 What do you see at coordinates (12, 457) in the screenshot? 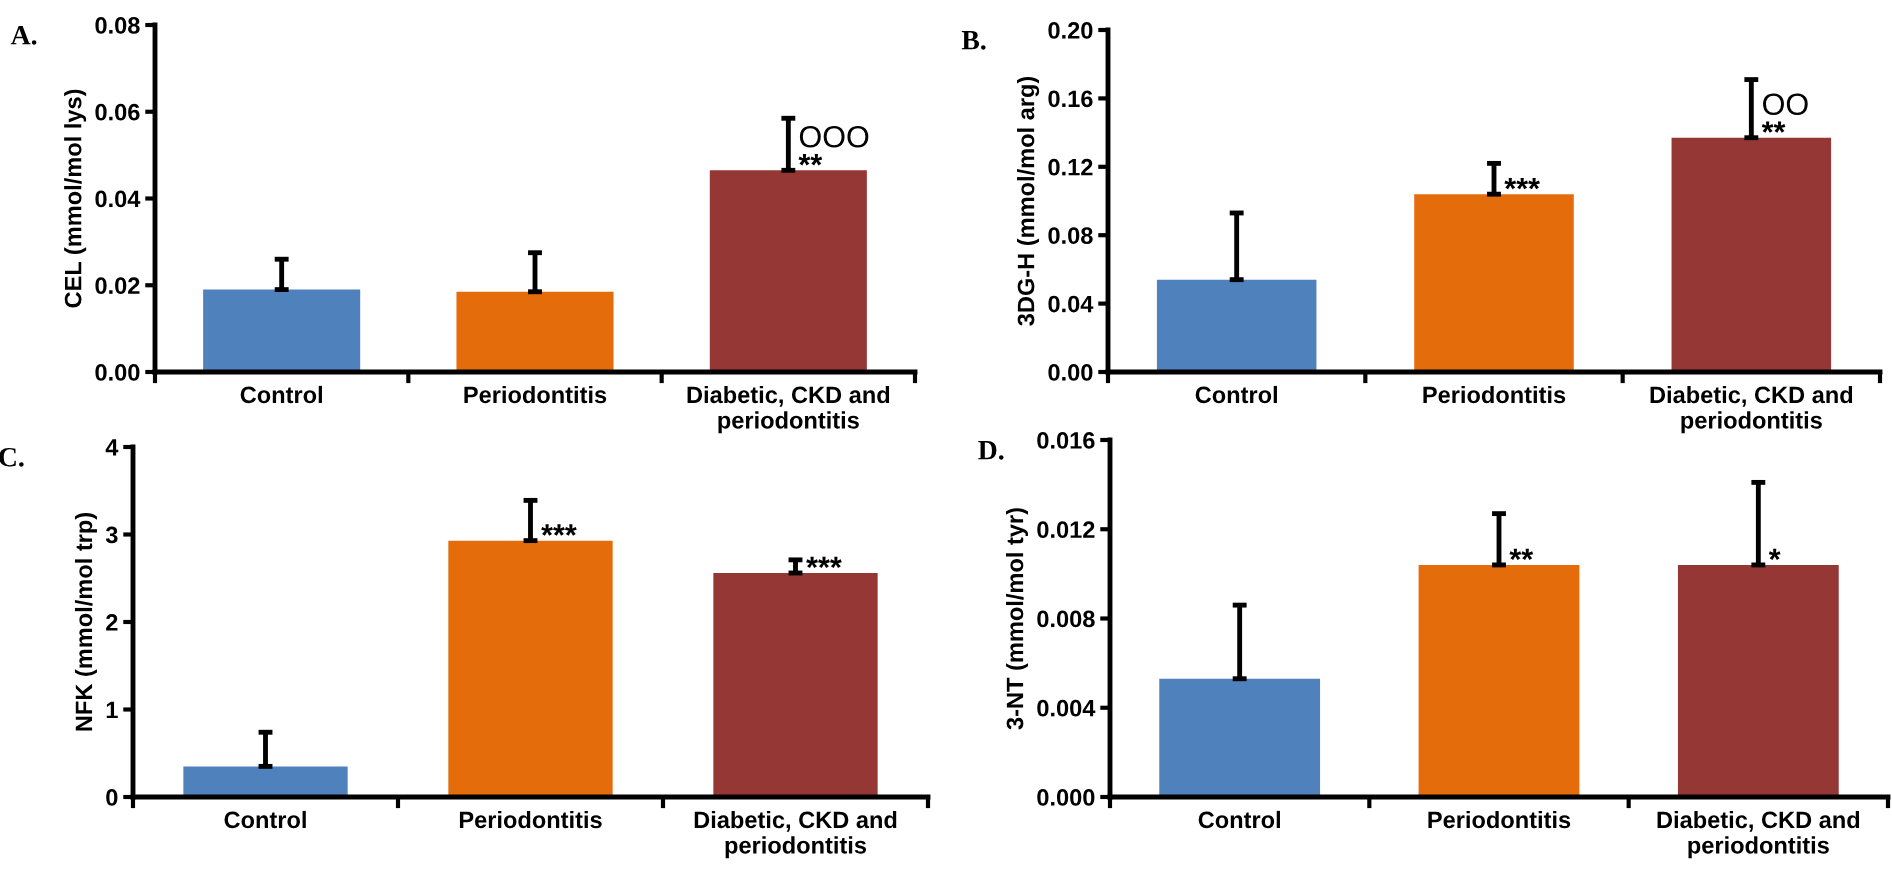
I see `chart-title: C.` at bounding box center [12, 457].